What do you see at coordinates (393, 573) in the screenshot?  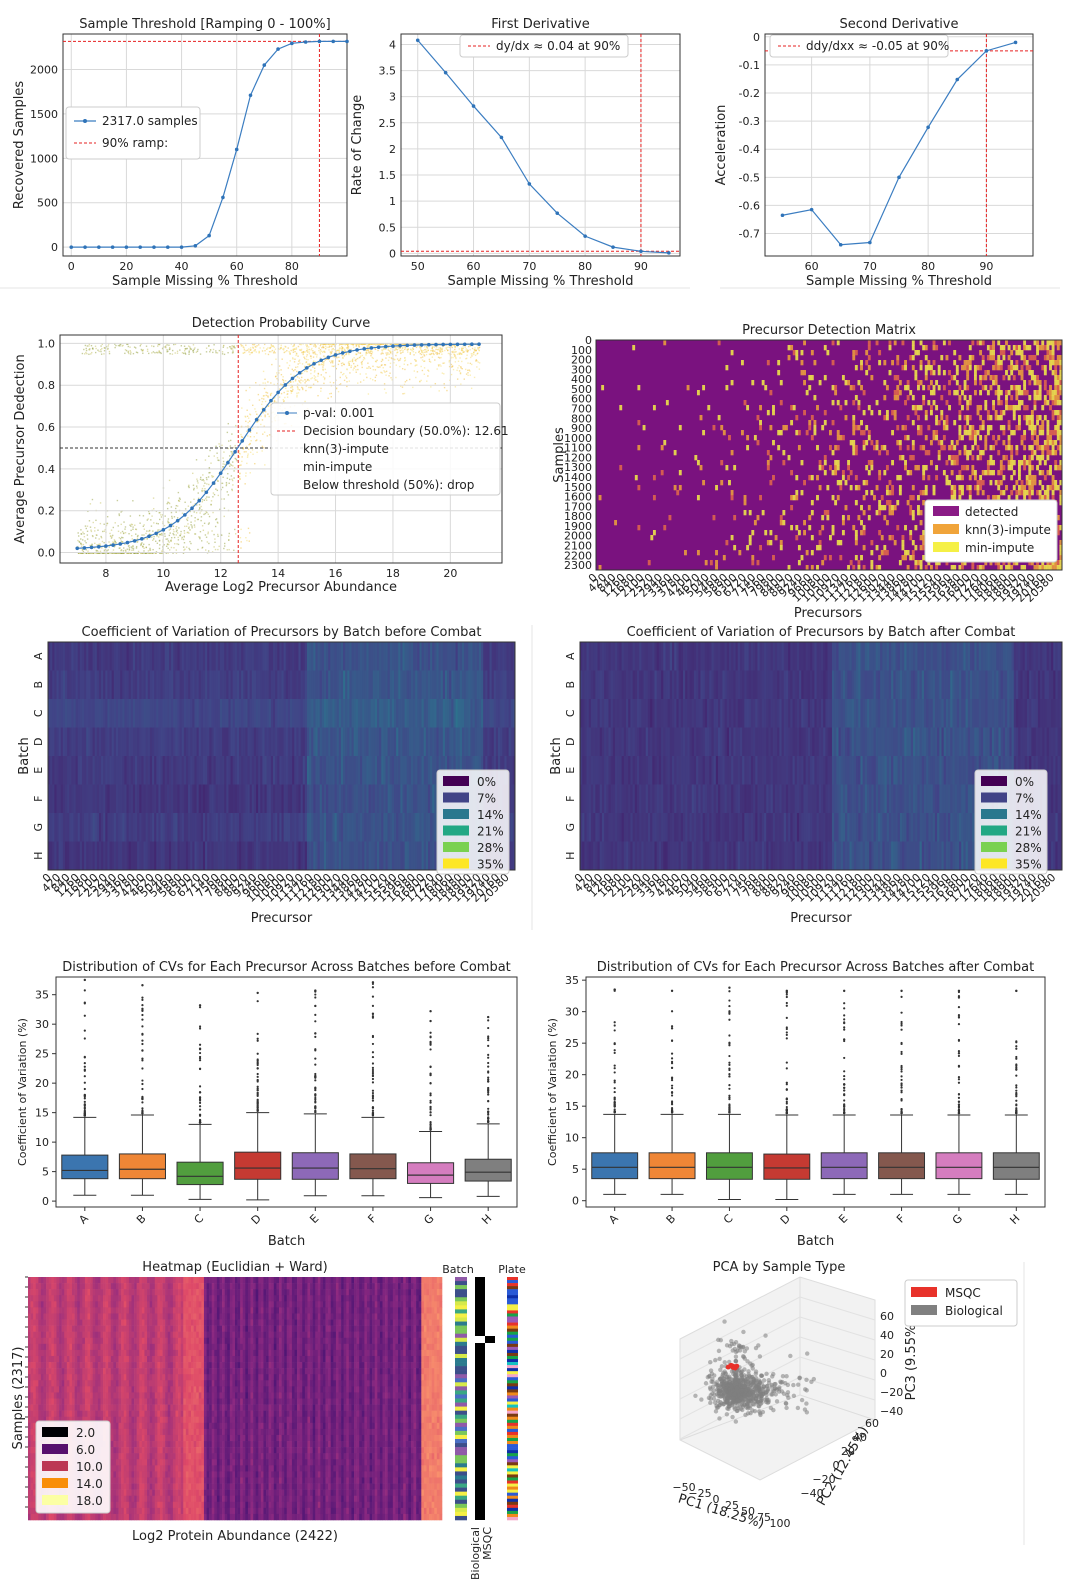 I see `x-tick-label: 18` at bounding box center [393, 573].